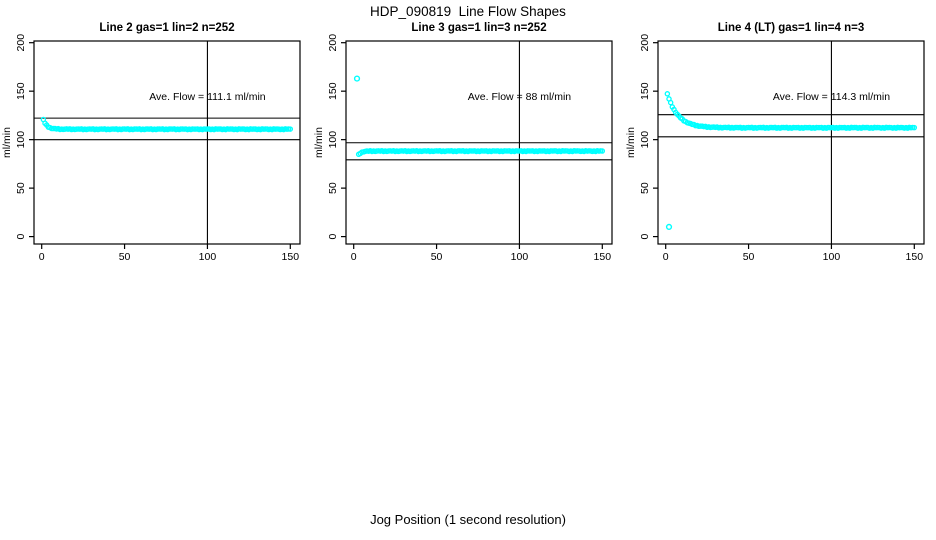 This screenshot has width=936, height=540. What do you see at coordinates (520, 97) in the screenshot?
I see `ave-flow-annotation: Ave. Flow = 88 ml/min` at bounding box center [520, 97].